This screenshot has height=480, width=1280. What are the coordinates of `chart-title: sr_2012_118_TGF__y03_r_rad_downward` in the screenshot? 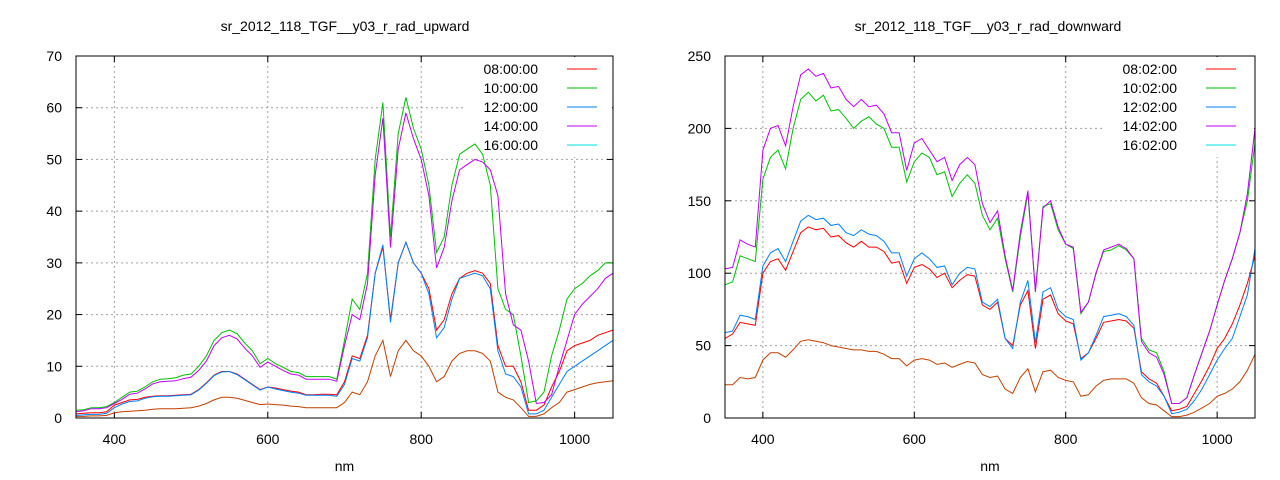 It's located at (988, 26).